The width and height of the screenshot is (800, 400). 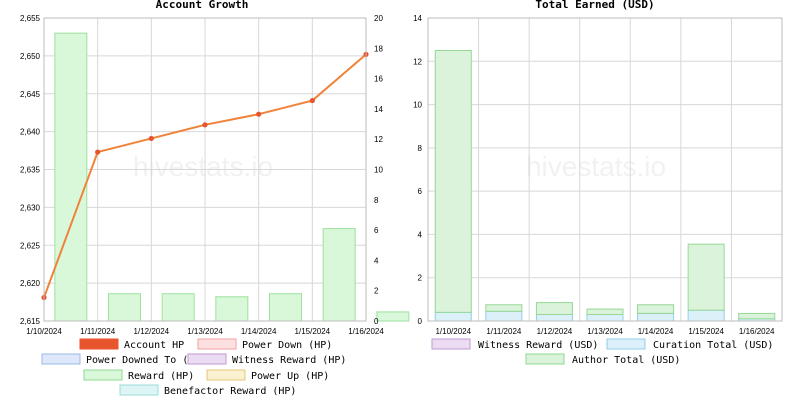 What do you see at coordinates (30, 132) in the screenshot?
I see `left-y-tick: 2,640` at bounding box center [30, 132].